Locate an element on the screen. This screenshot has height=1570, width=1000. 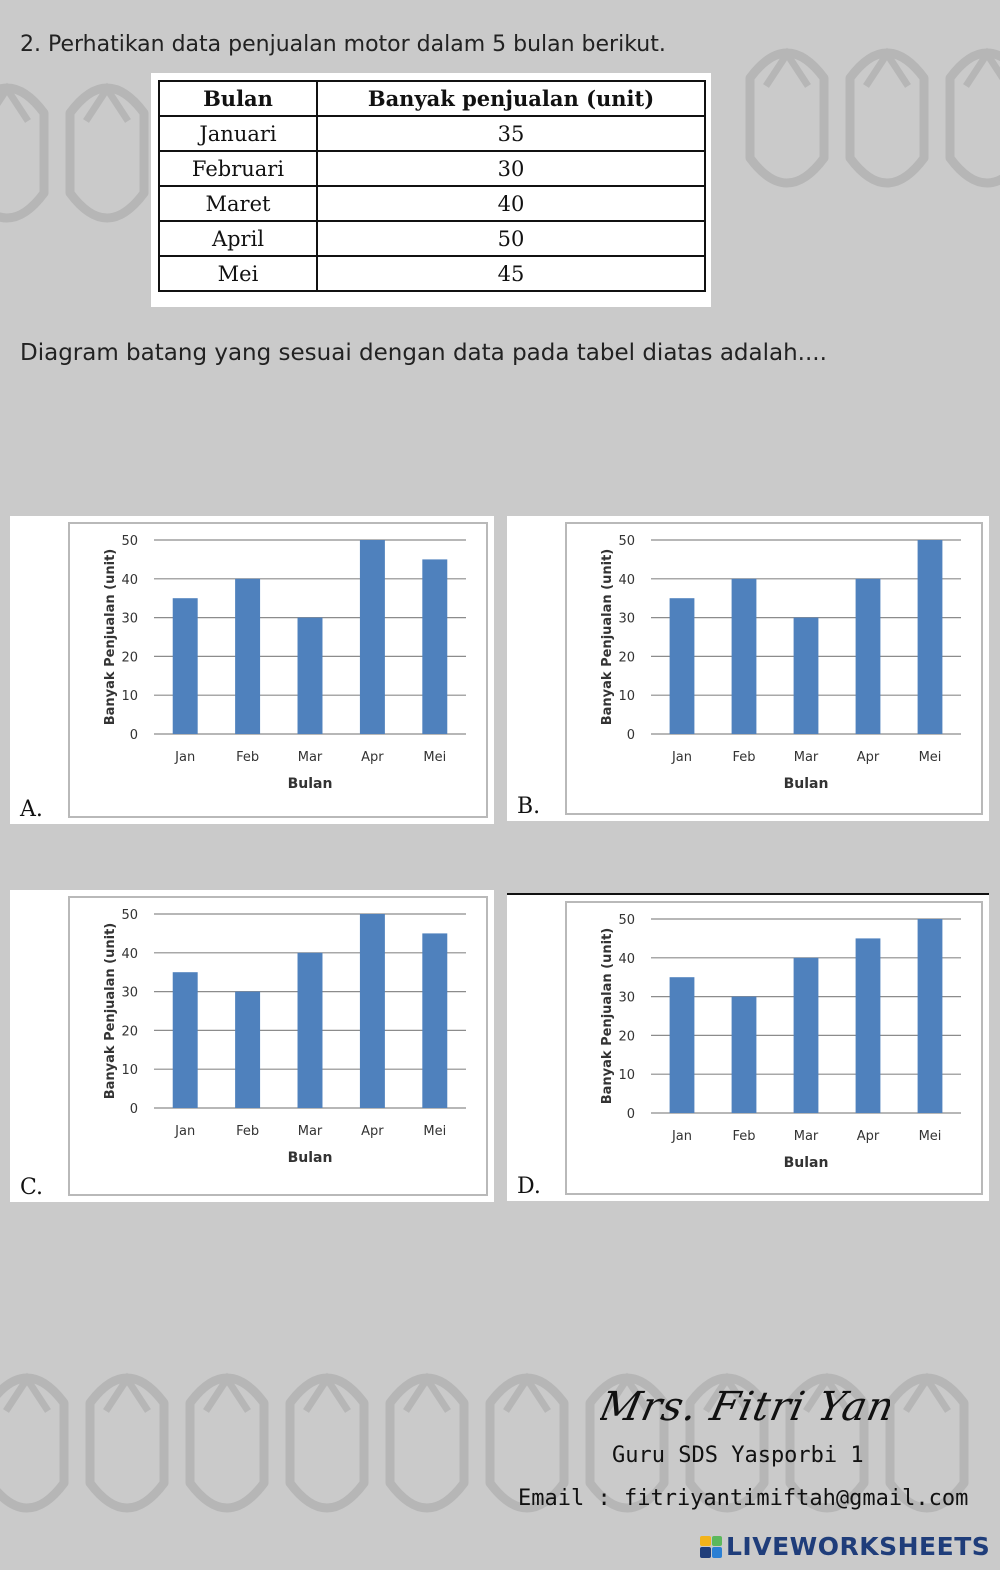
cell-month: Maret is located at coordinates (238, 203).